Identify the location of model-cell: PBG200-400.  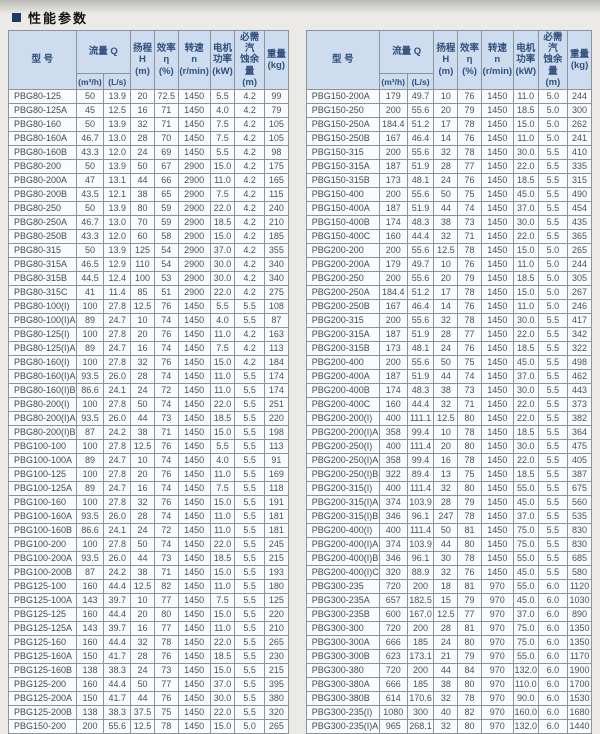
(342, 363).